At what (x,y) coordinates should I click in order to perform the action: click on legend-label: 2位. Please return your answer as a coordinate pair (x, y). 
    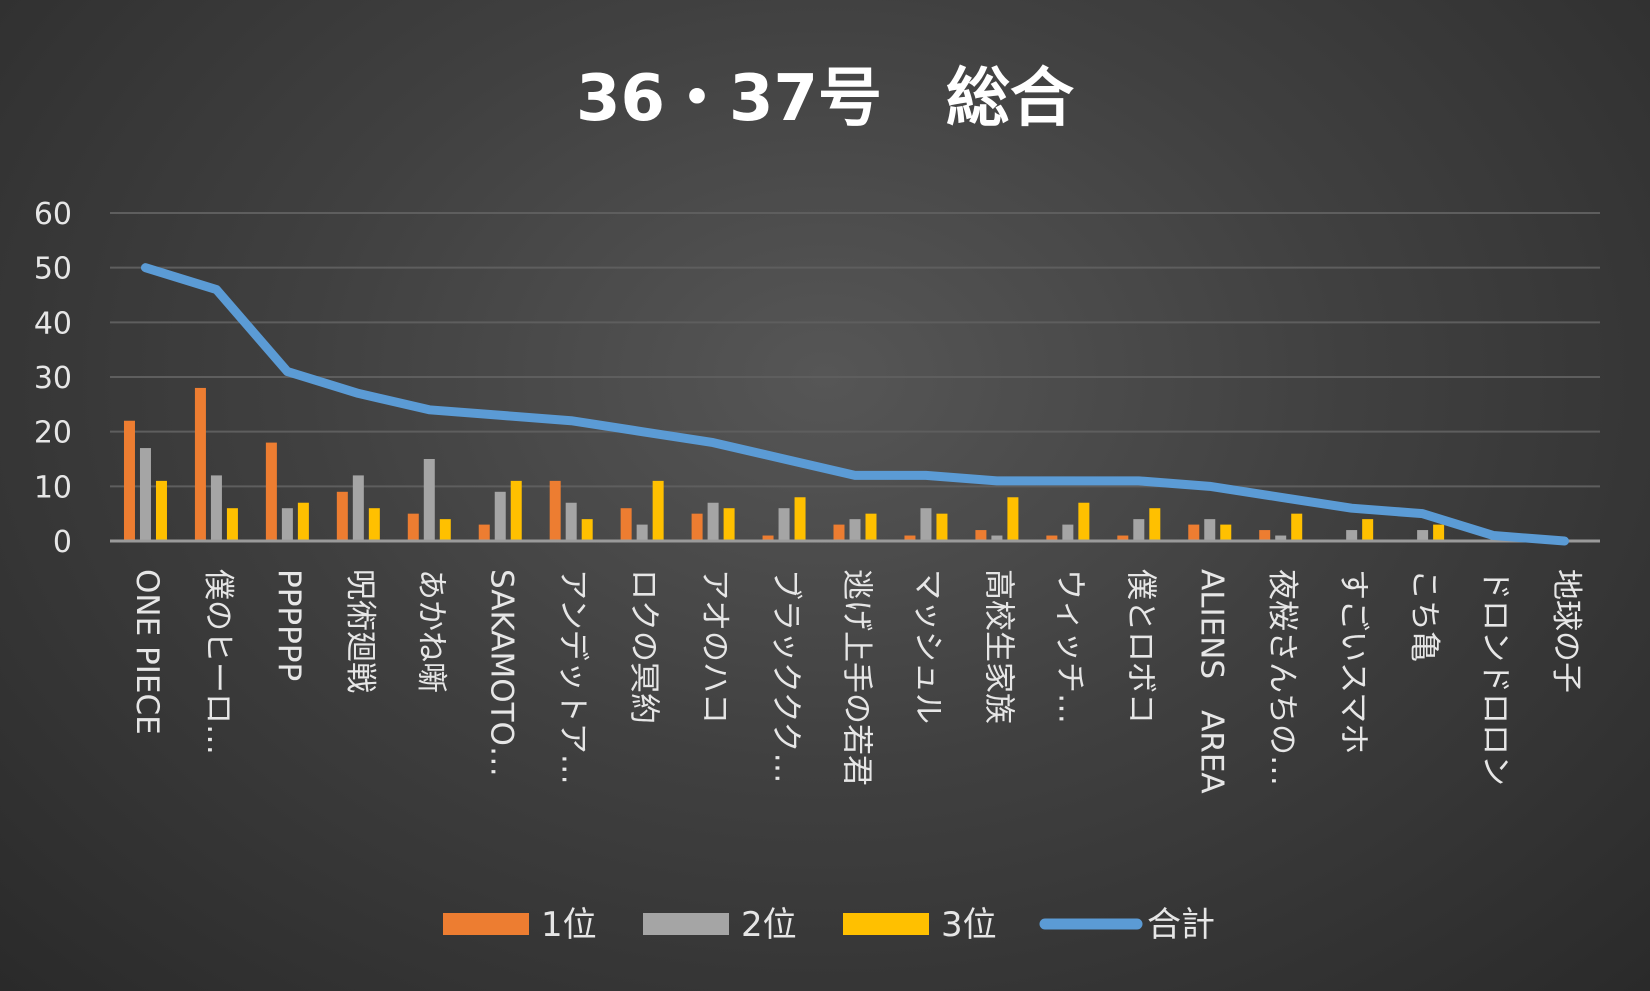
    Looking at the image, I should click on (769, 925).